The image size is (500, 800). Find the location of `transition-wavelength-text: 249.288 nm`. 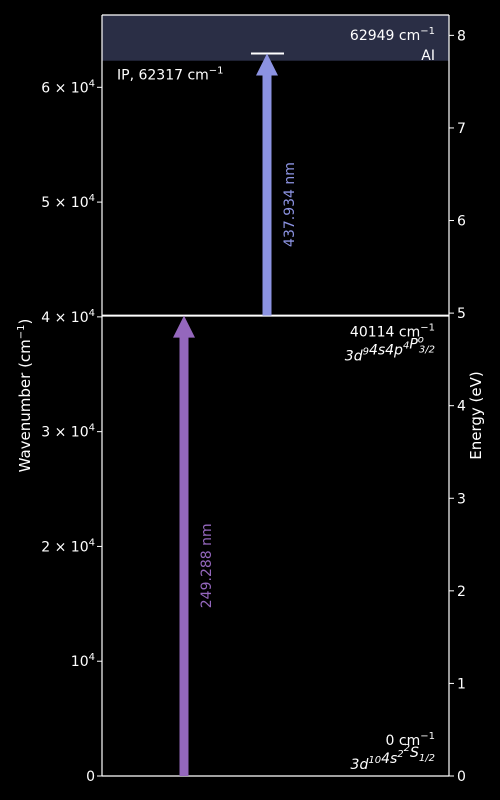

transition-wavelength-text: 249.288 nm is located at coordinates (207, 565).